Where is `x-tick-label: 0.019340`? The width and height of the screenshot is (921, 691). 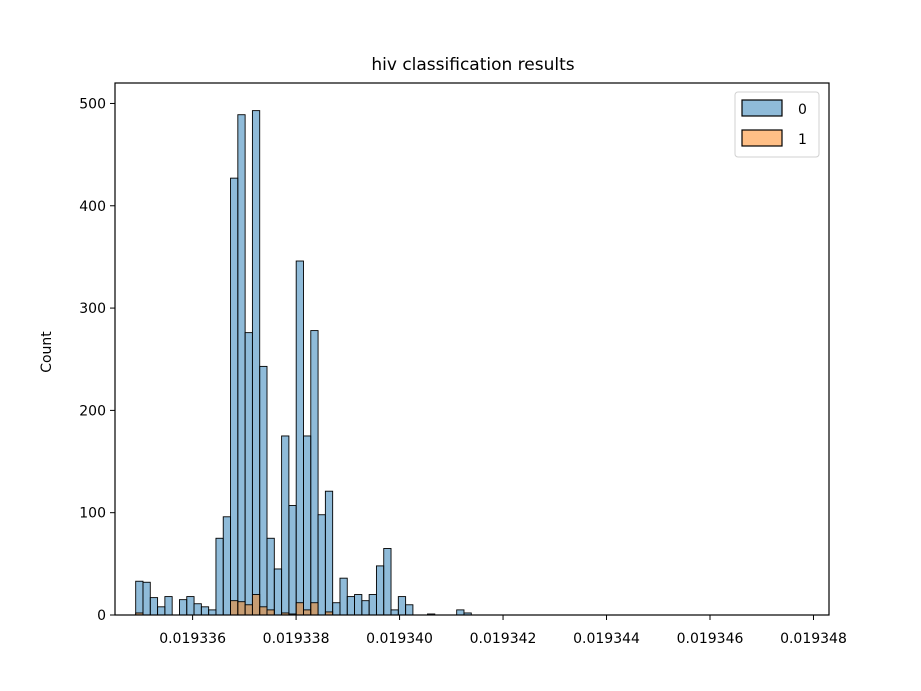 x-tick-label: 0.019340 is located at coordinates (399, 639).